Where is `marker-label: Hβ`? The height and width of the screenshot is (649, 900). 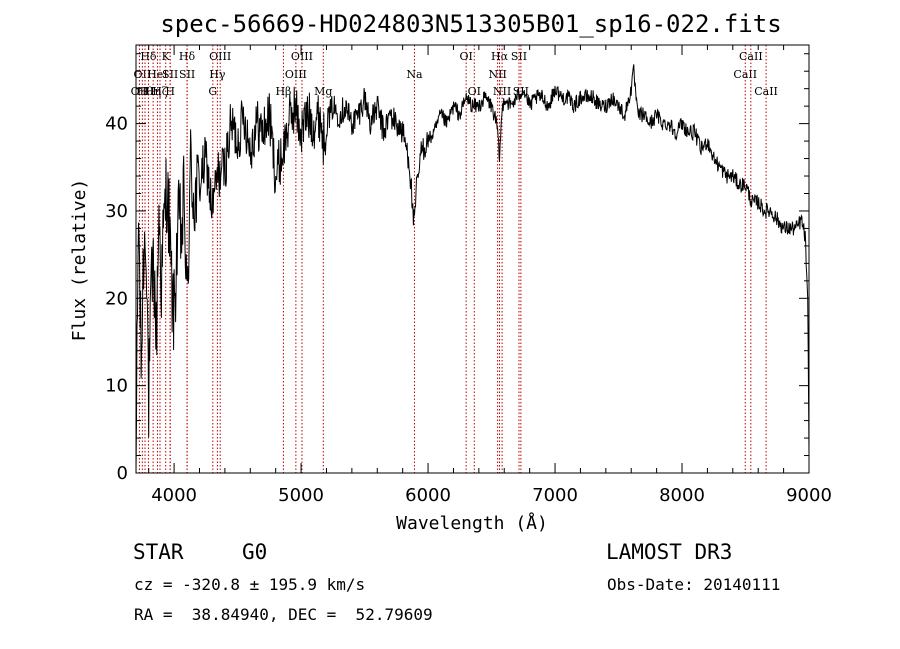
marker-label: Hβ is located at coordinates (283, 91).